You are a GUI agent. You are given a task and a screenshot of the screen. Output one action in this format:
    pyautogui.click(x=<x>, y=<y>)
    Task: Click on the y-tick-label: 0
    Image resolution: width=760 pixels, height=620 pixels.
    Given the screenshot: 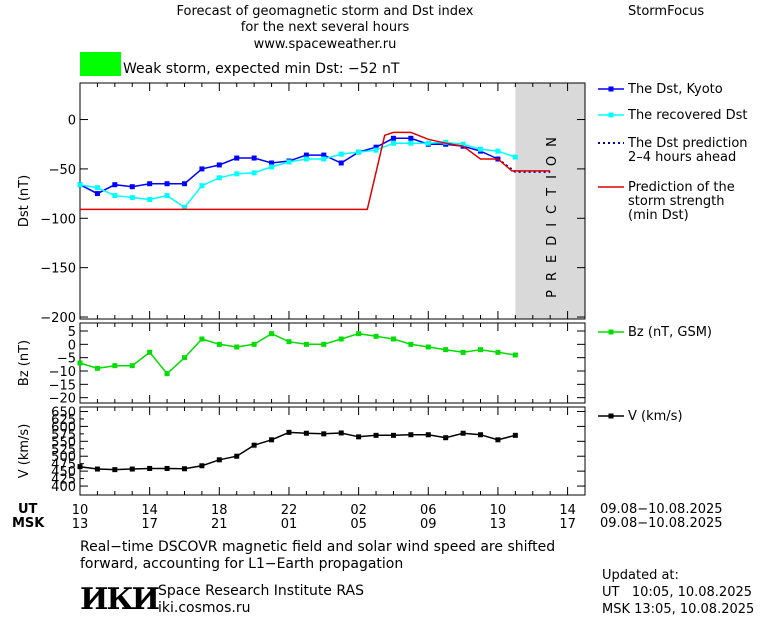 What is the action you would take?
    pyautogui.click(x=72, y=345)
    